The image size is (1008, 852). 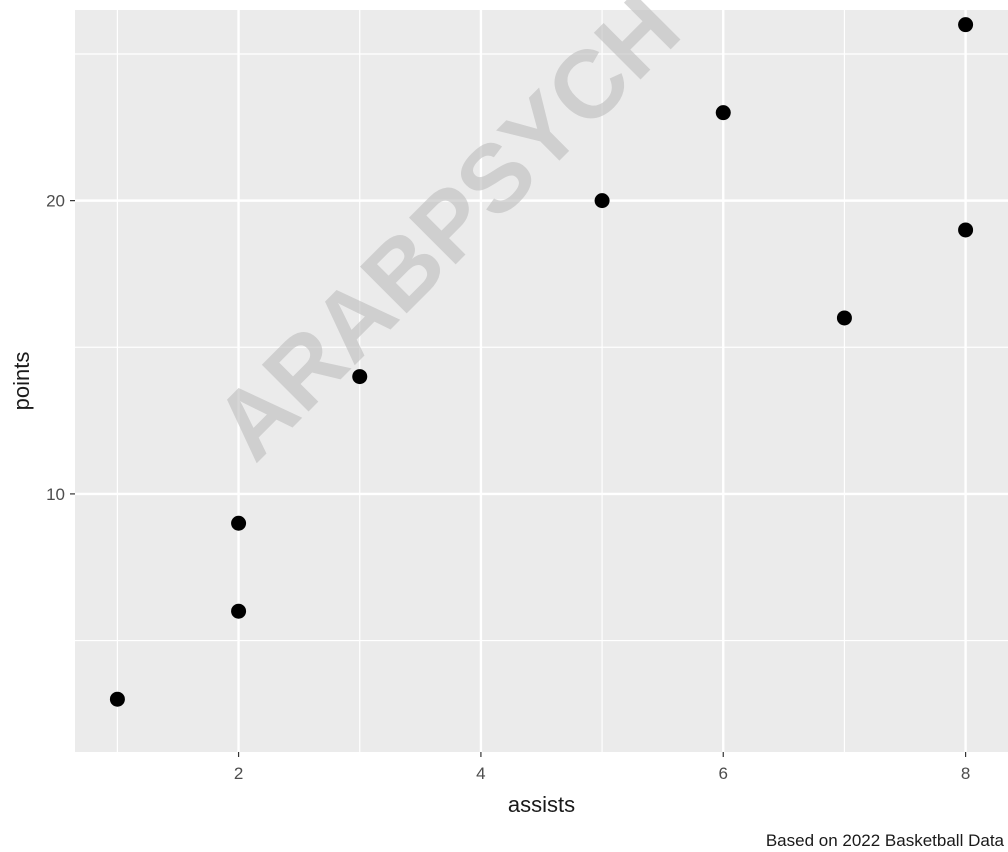 I want to click on x-tick-label: 6, so click(x=723, y=773).